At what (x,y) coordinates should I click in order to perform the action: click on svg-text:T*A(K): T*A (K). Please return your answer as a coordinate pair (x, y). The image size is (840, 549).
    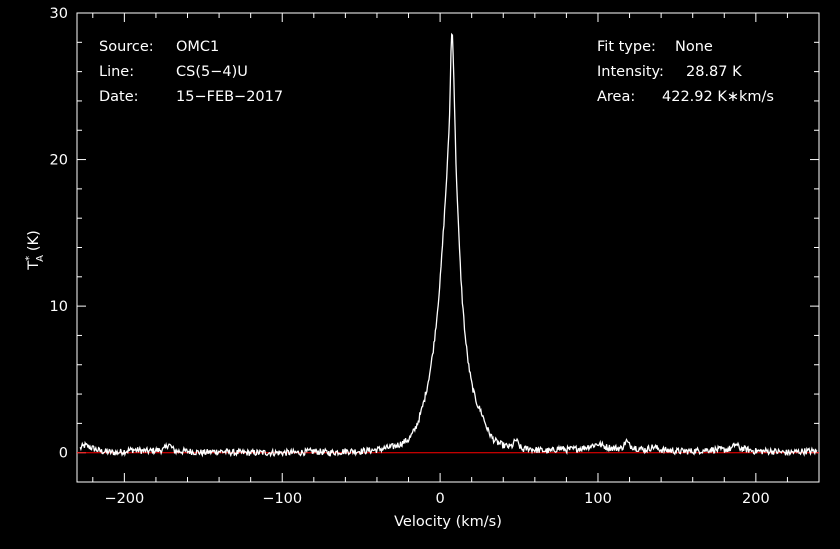
    Looking at the image, I should click on (35, 250).